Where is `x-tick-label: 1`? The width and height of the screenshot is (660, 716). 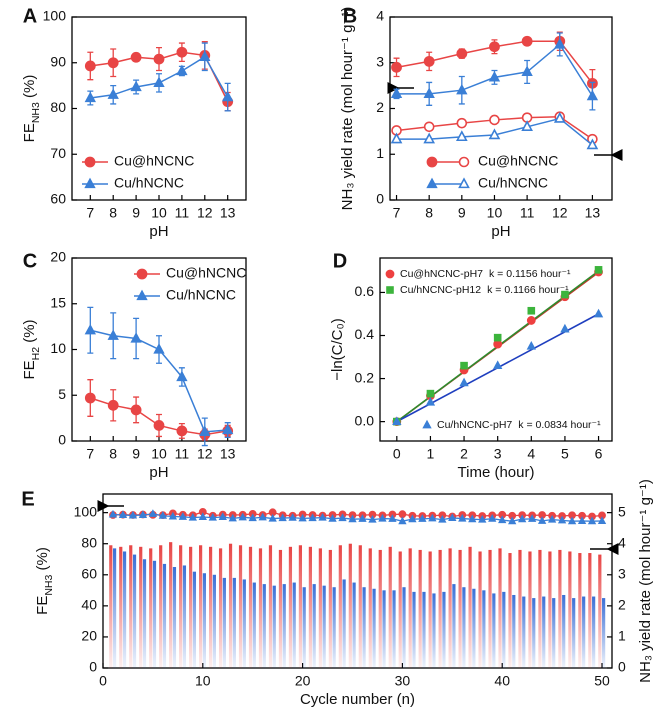 x-tick-label: 1 is located at coordinates (431, 454).